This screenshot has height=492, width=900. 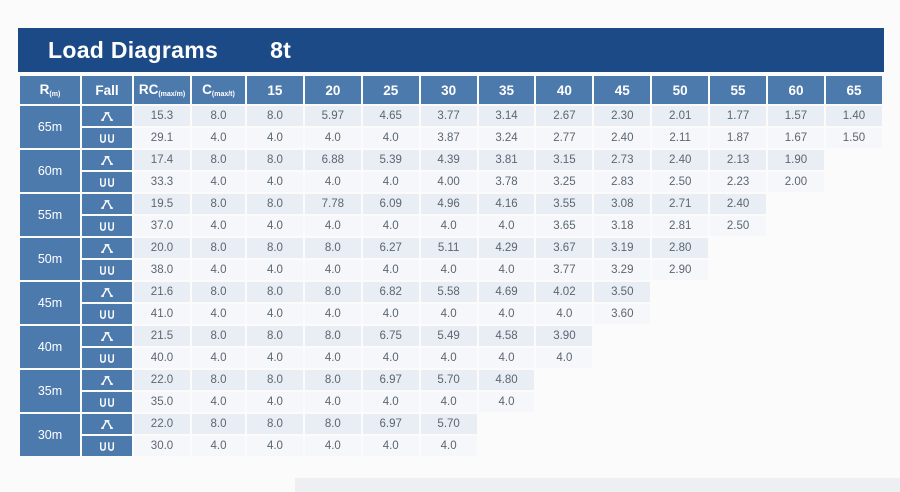 What do you see at coordinates (680, 90) in the screenshot?
I see `col-header-jib-50: 50` at bounding box center [680, 90].